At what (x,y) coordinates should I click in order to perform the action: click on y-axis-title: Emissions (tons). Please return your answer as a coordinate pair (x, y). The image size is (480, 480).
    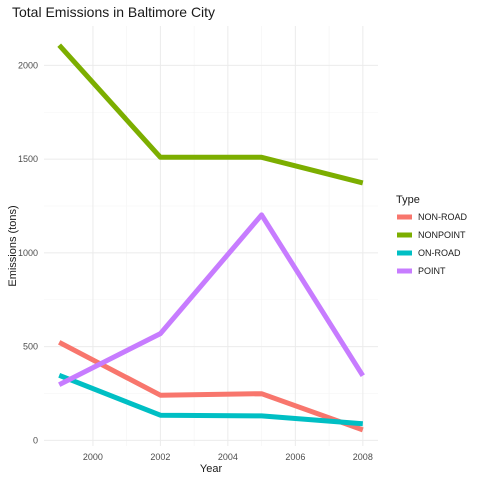
    Looking at the image, I should click on (13, 245).